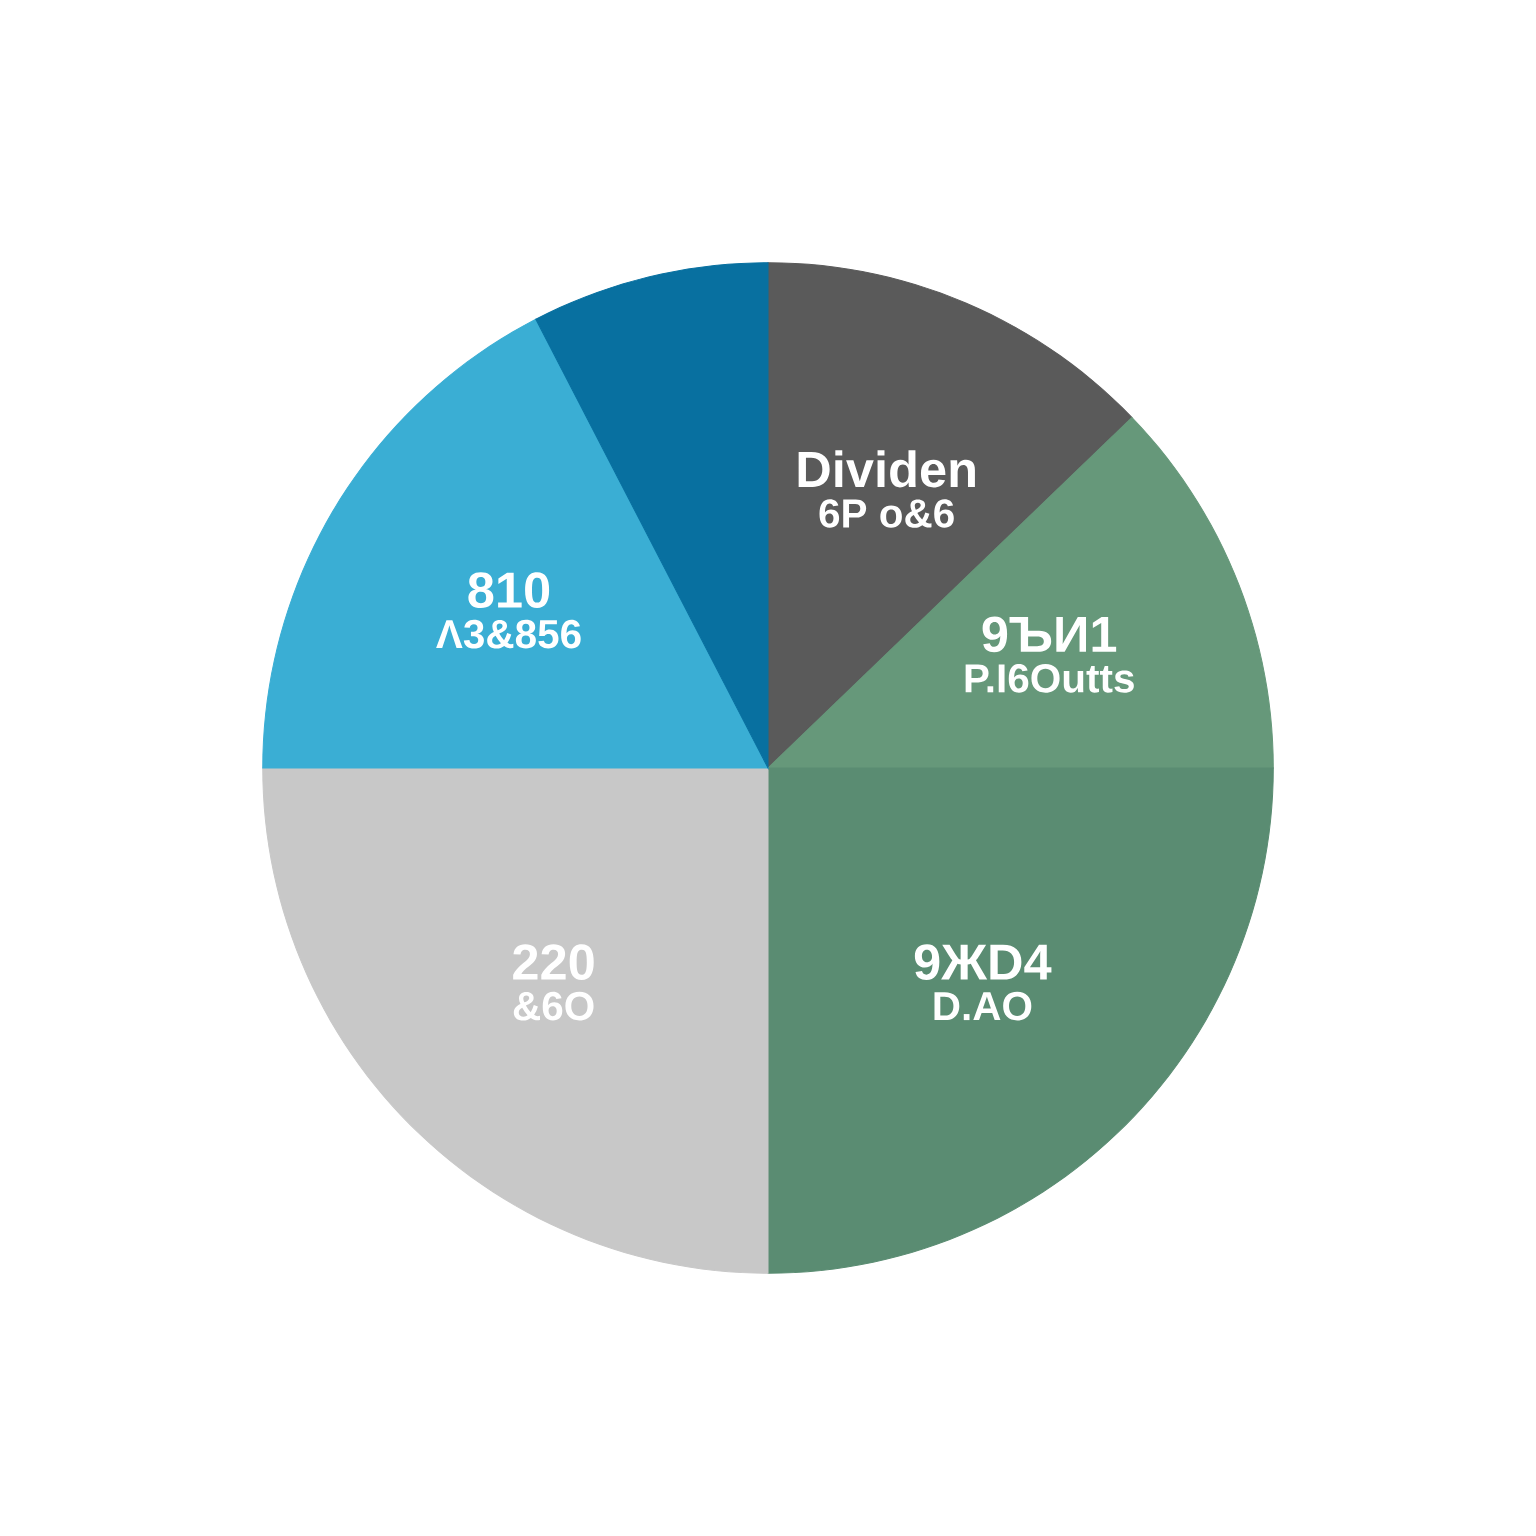 The height and width of the screenshot is (1536, 1536). I want to click on slice-label: 9ЖD4, so click(983, 962).